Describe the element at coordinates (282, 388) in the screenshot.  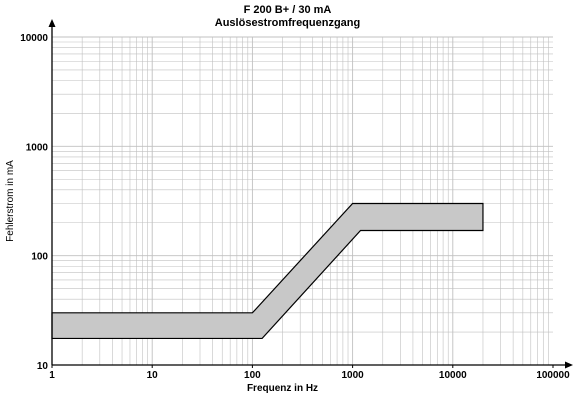
I see `x-axis-label: Frequenz in Hz` at that location.